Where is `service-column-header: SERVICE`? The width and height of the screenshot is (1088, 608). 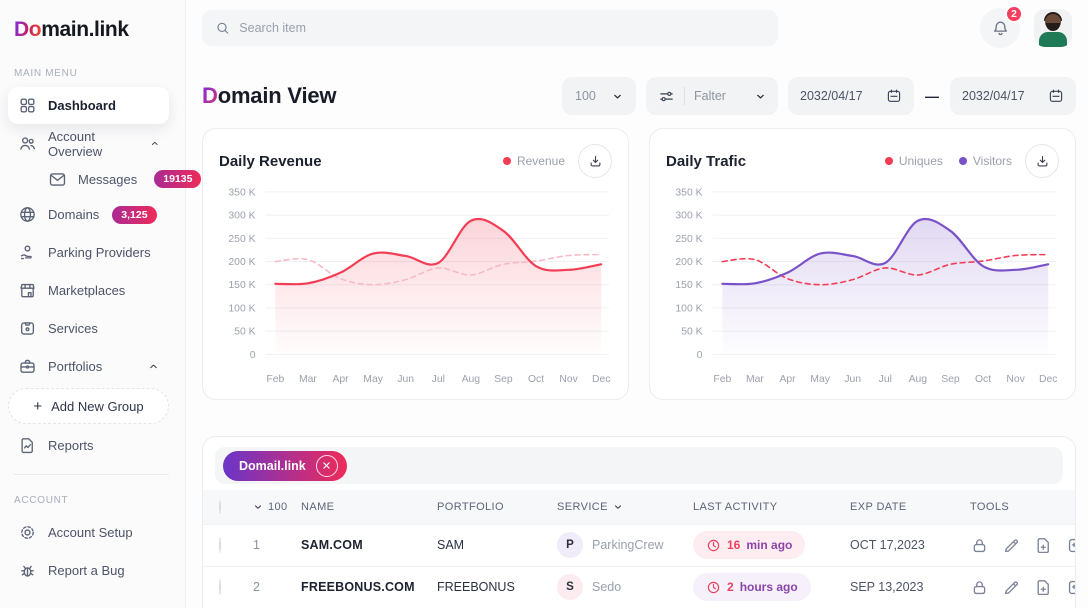 service-column-header: SERVICE is located at coordinates (625, 507).